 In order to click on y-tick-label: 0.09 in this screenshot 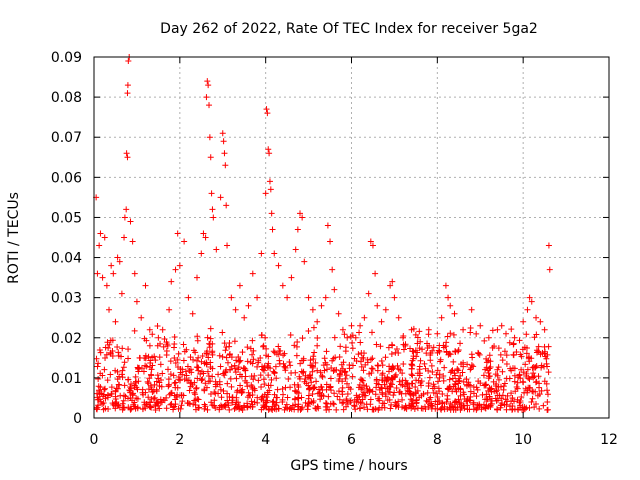, I will do `click(66, 58)`.